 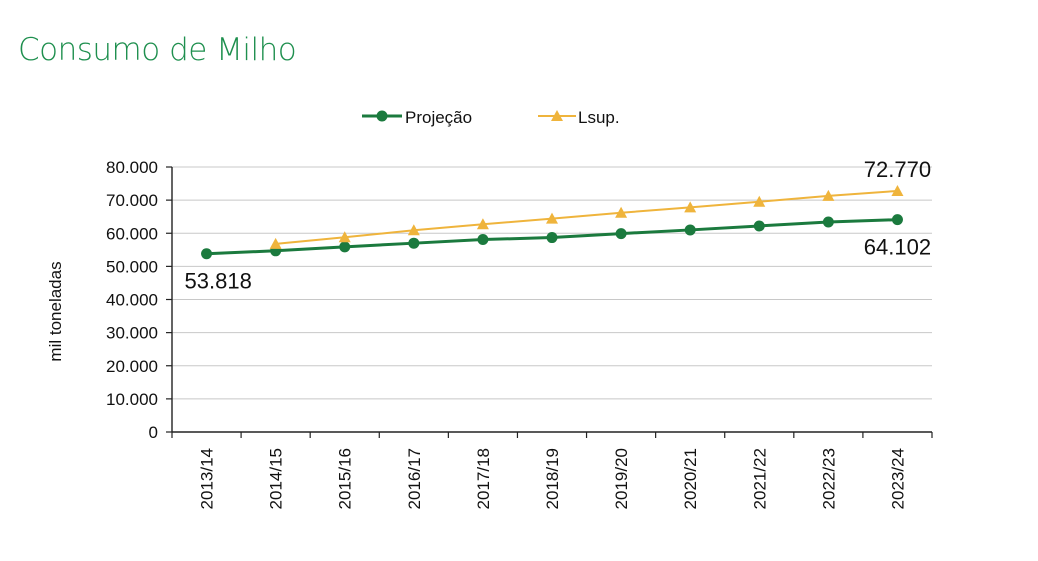 I want to click on data-label: 53.818, so click(x=218, y=281).